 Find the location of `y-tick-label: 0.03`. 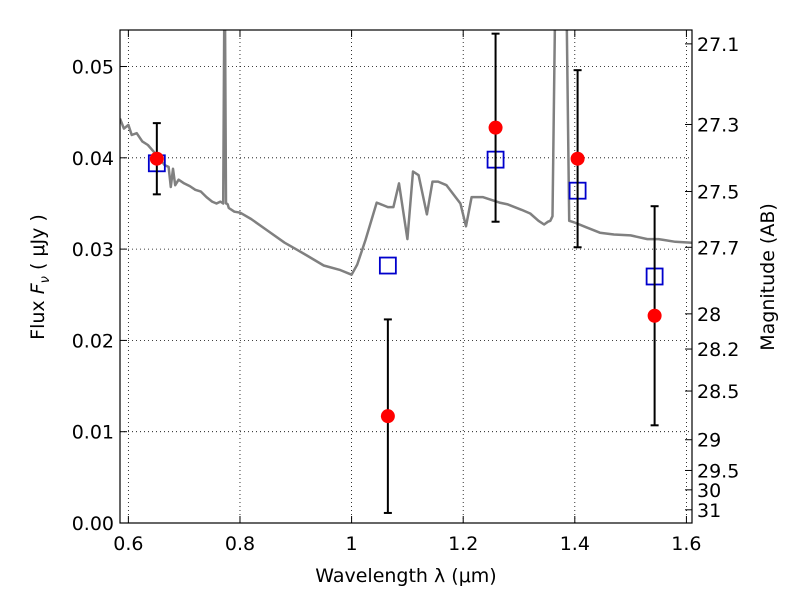

y-tick-label: 0.03 is located at coordinates (93, 250).